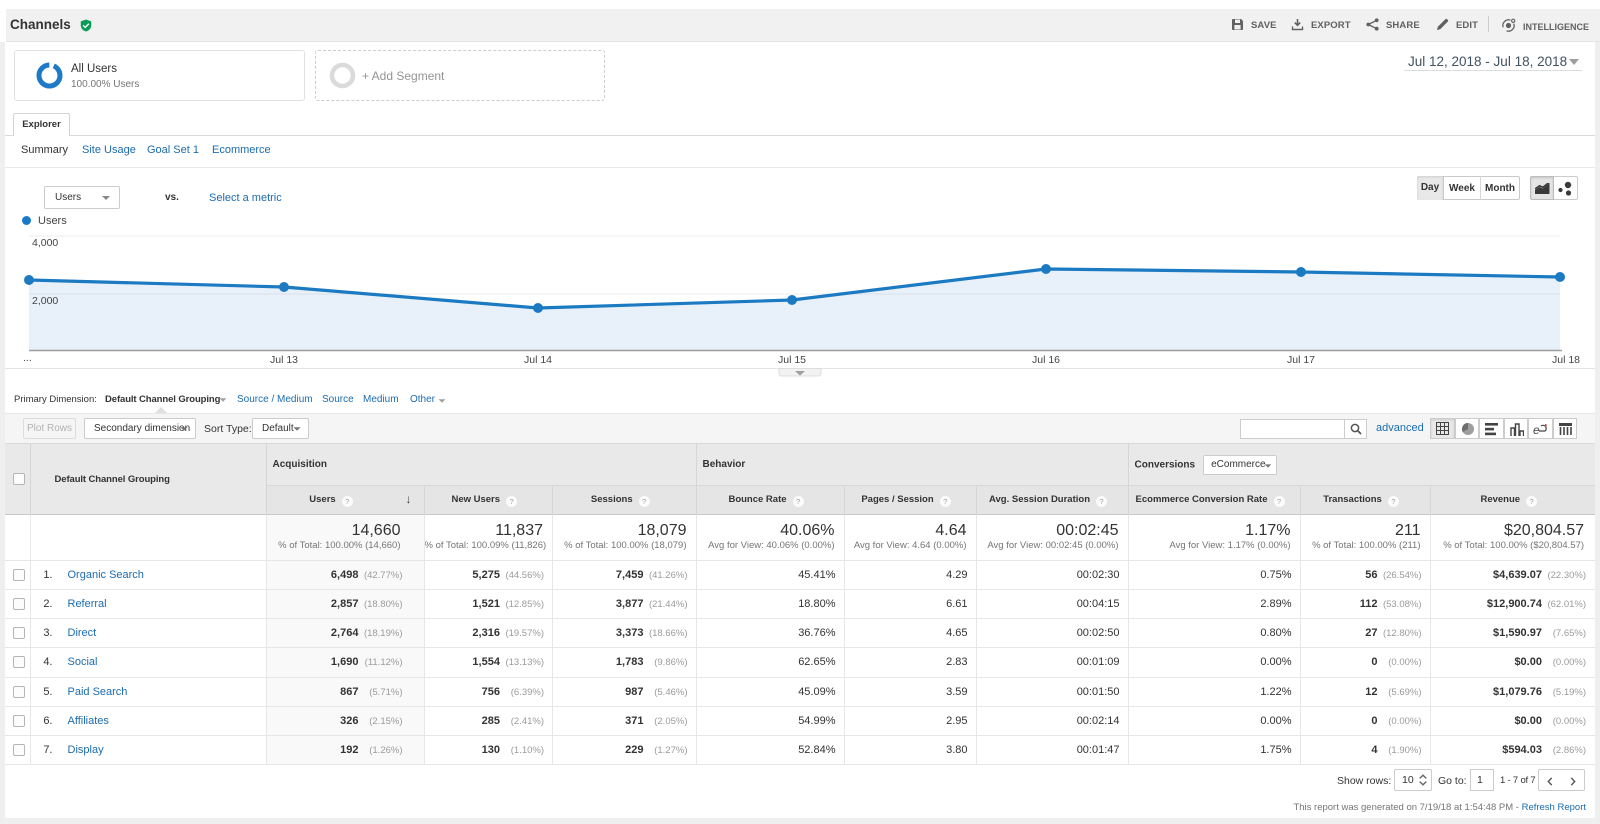 Image resolution: width=1600 pixels, height=824 pixels. What do you see at coordinates (1536, 429) in the screenshot?
I see `svg-text: e` at bounding box center [1536, 429].